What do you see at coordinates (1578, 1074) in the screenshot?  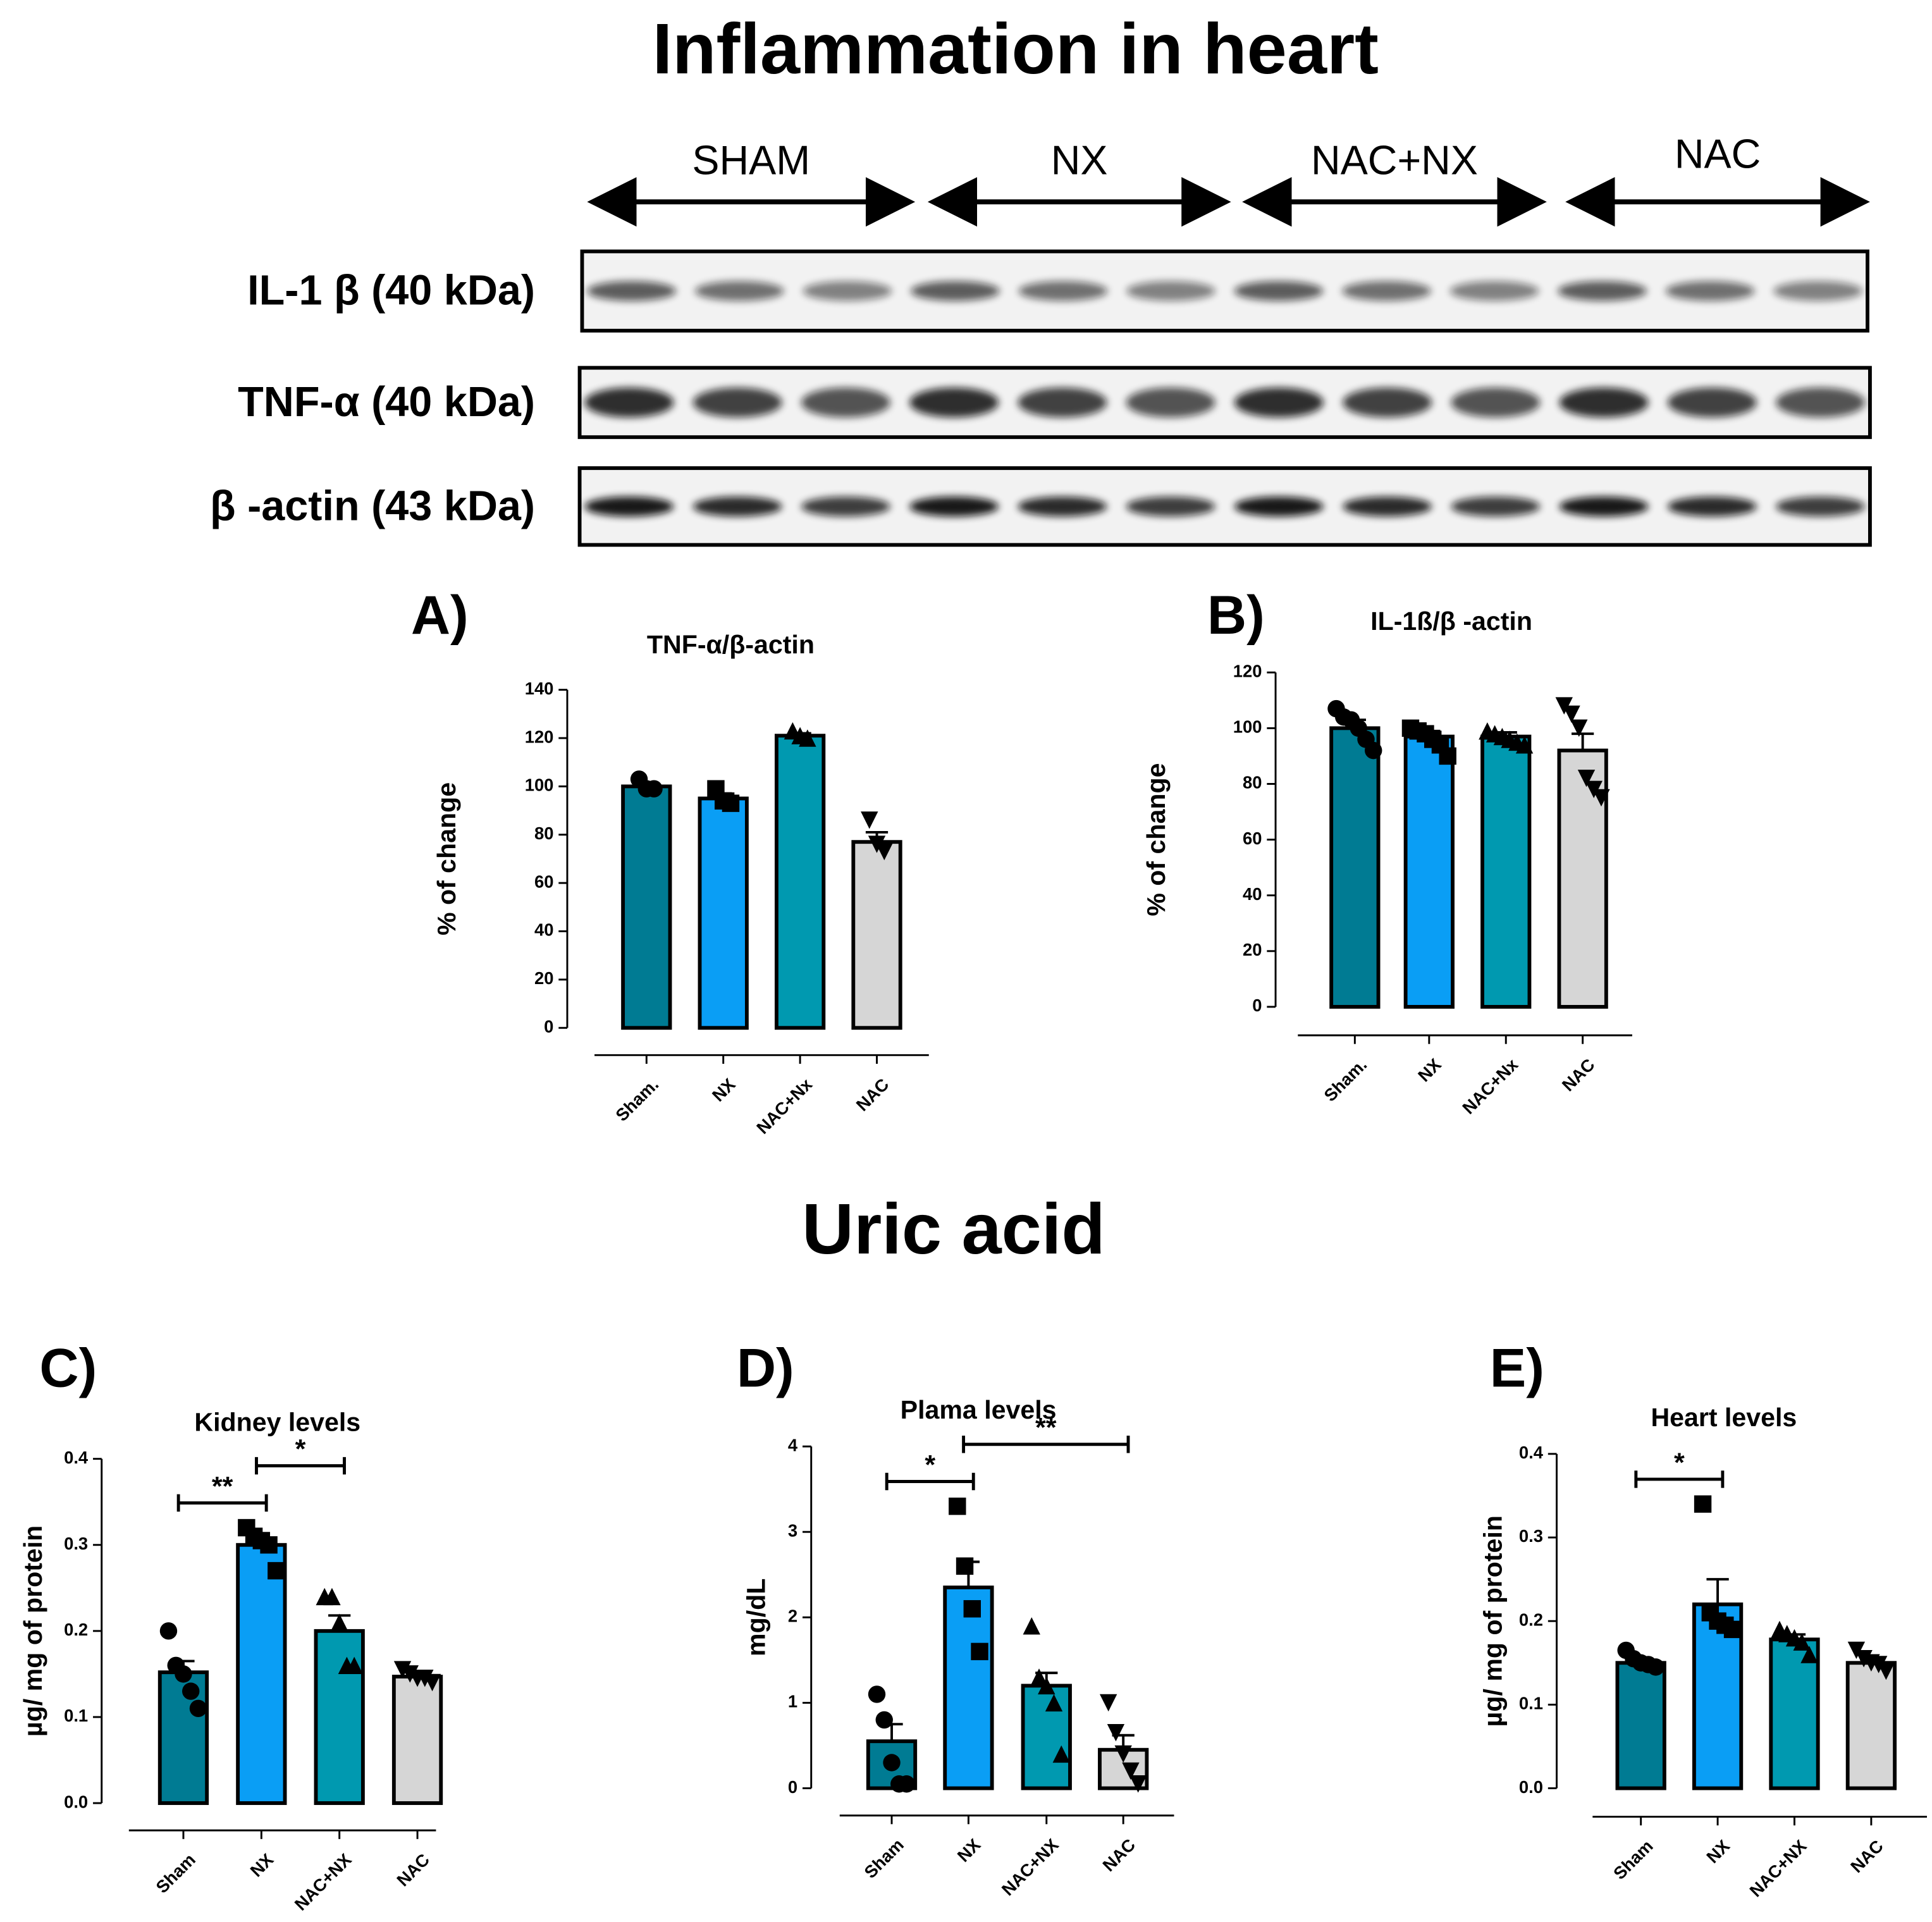 I see `x-tick-label: NAC` at bounding box center [1578, 1074].